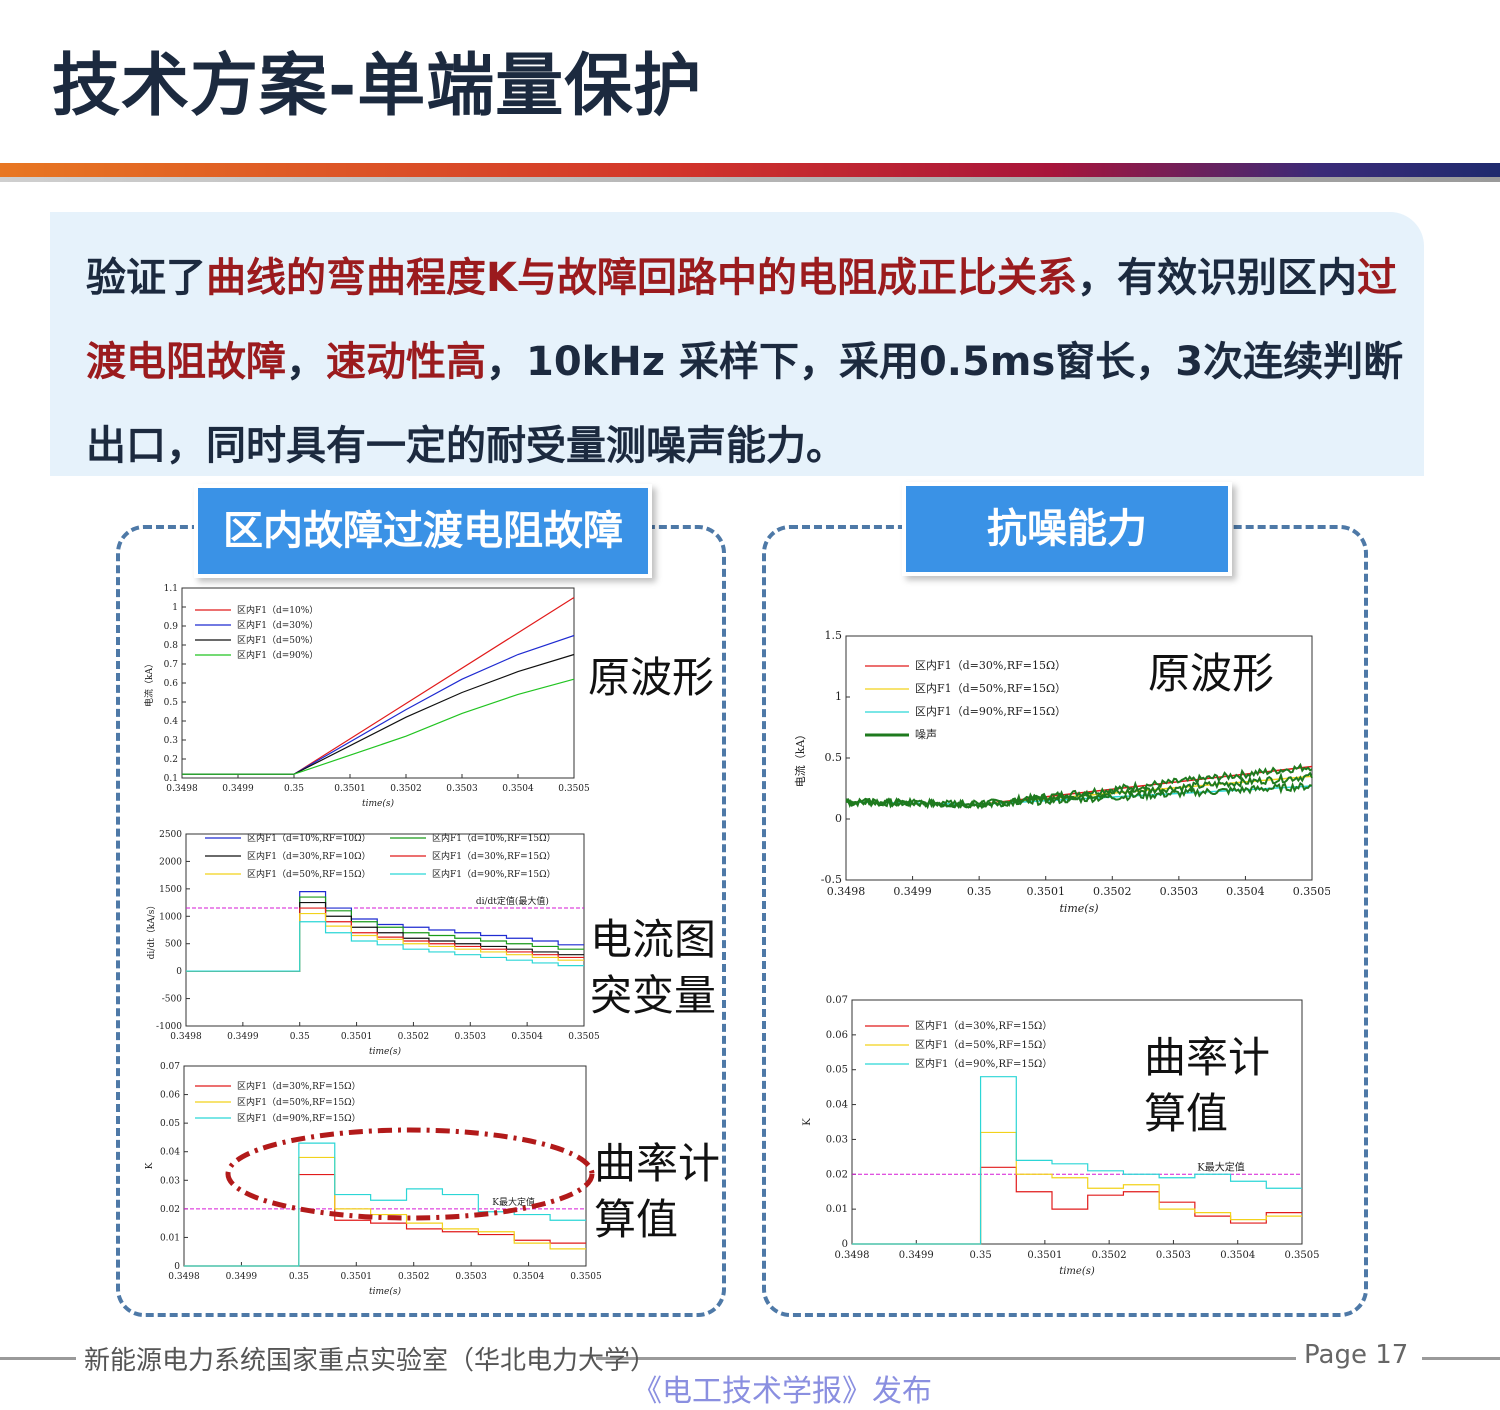 Image resolution: width=1500 pixels, height=1410 pixels. What do you see at coordinates (370, 1361) in the screenshot?
I see `footer-organization: 新能源电力系统国家重点实验室（华北电力大学）` at bounding box center [370, 1361].